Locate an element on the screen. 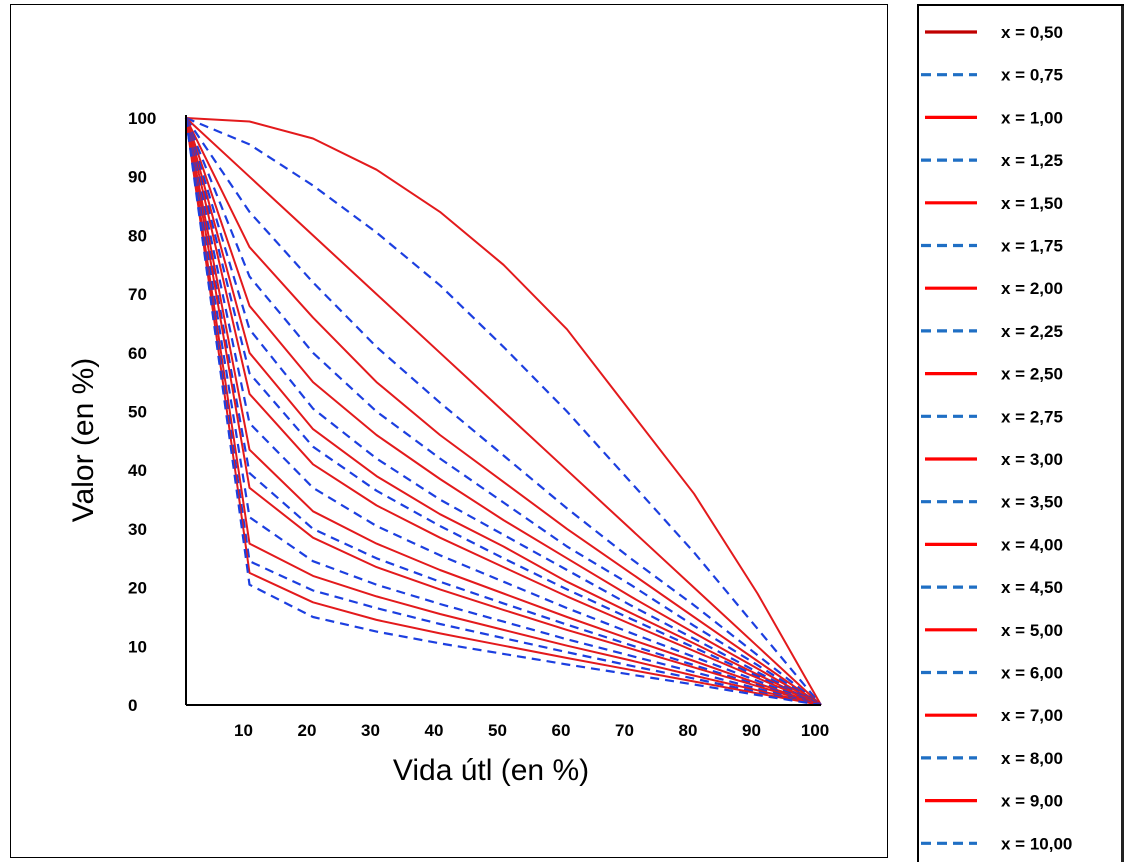 Image resolution: width=1124 pixels, height=862 pixels. y-tick-label: 50 is located at coordinates (137, 412).